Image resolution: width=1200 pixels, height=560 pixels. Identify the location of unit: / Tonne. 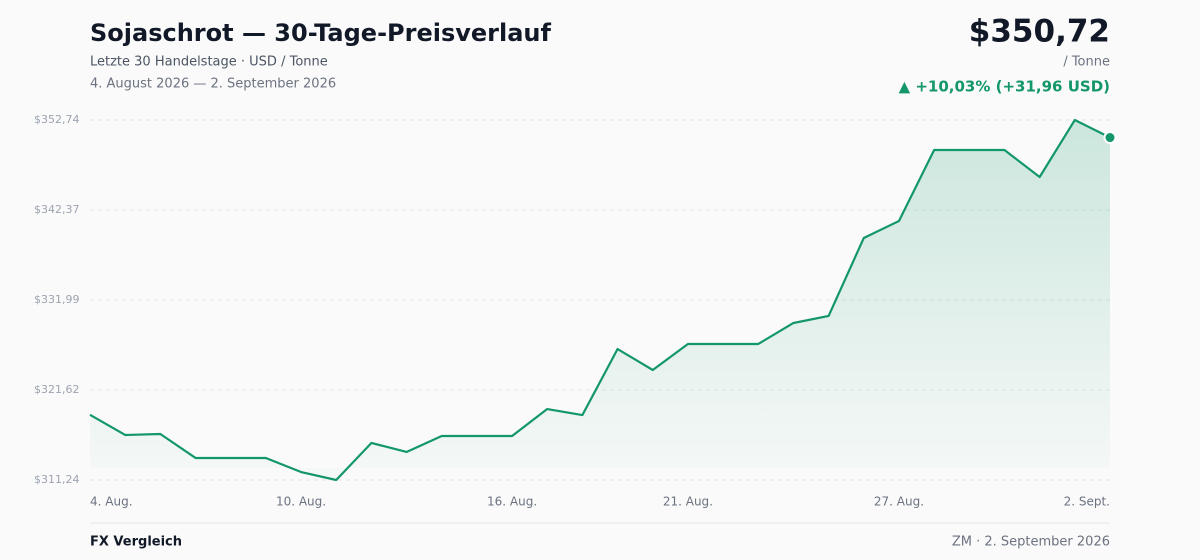
(1086, 62).